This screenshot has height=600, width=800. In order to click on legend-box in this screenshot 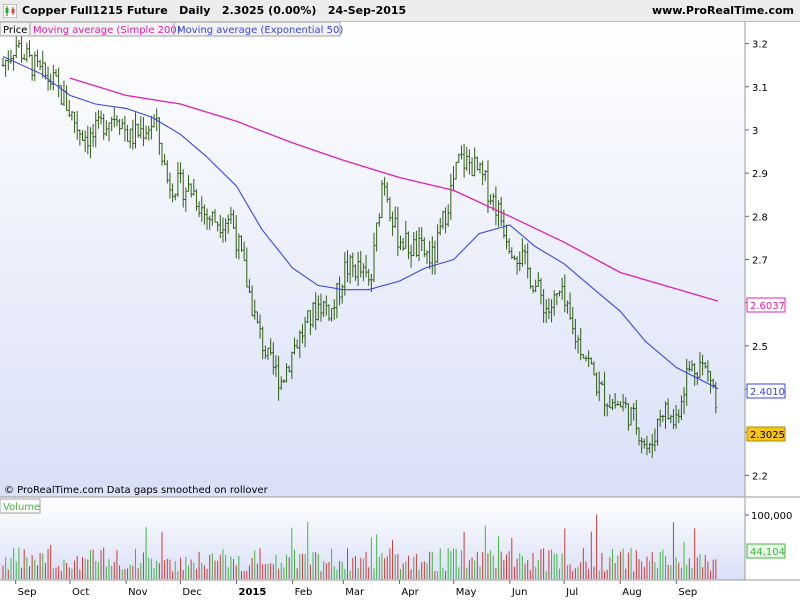, I will do `click(170, 29)`.